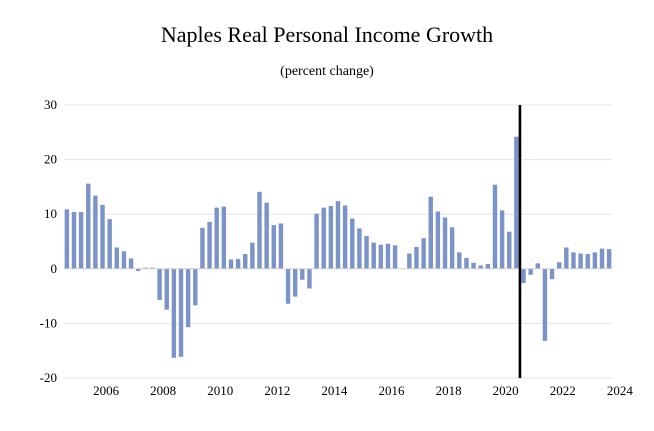  I want to click on x-tick-label: 2010, so click(220, 390).